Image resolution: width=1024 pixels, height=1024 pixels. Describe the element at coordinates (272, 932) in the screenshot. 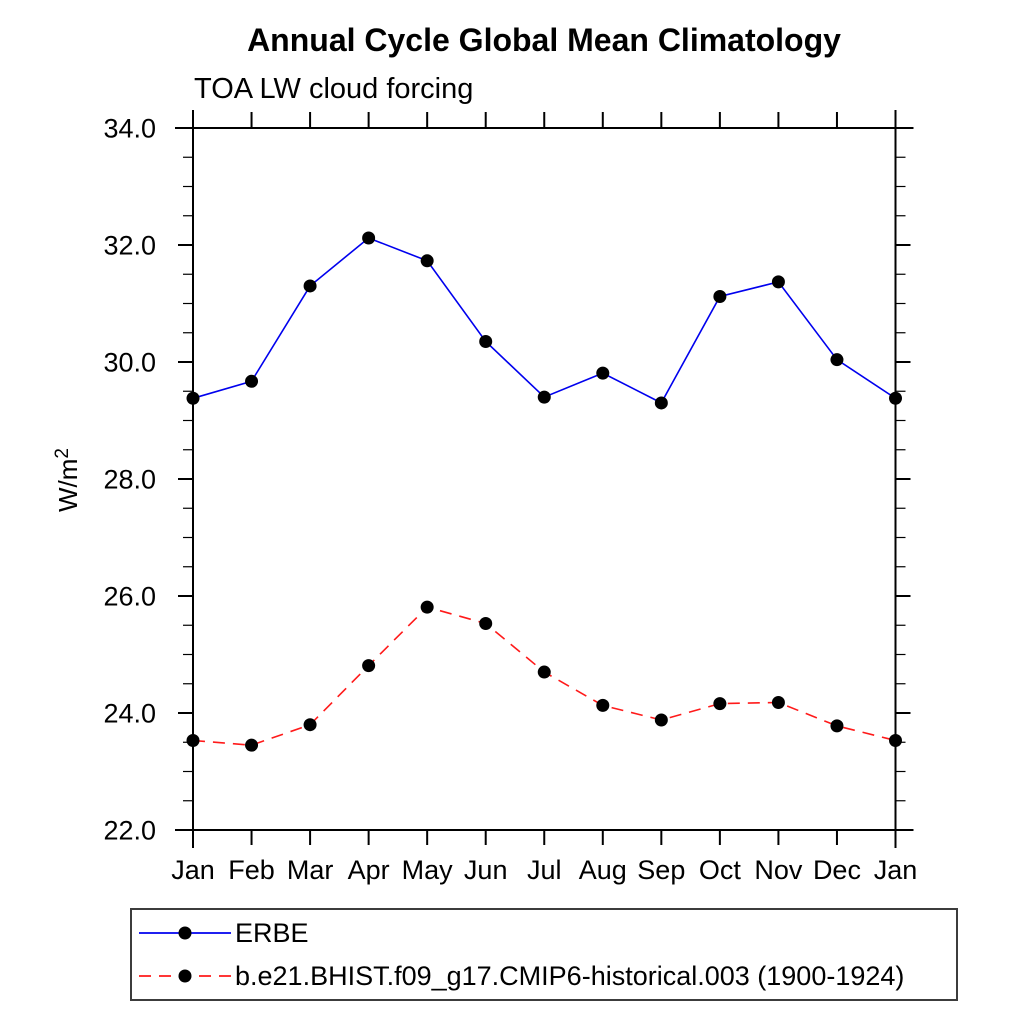

I see `legend-label-erbe: ERBE` at that location.